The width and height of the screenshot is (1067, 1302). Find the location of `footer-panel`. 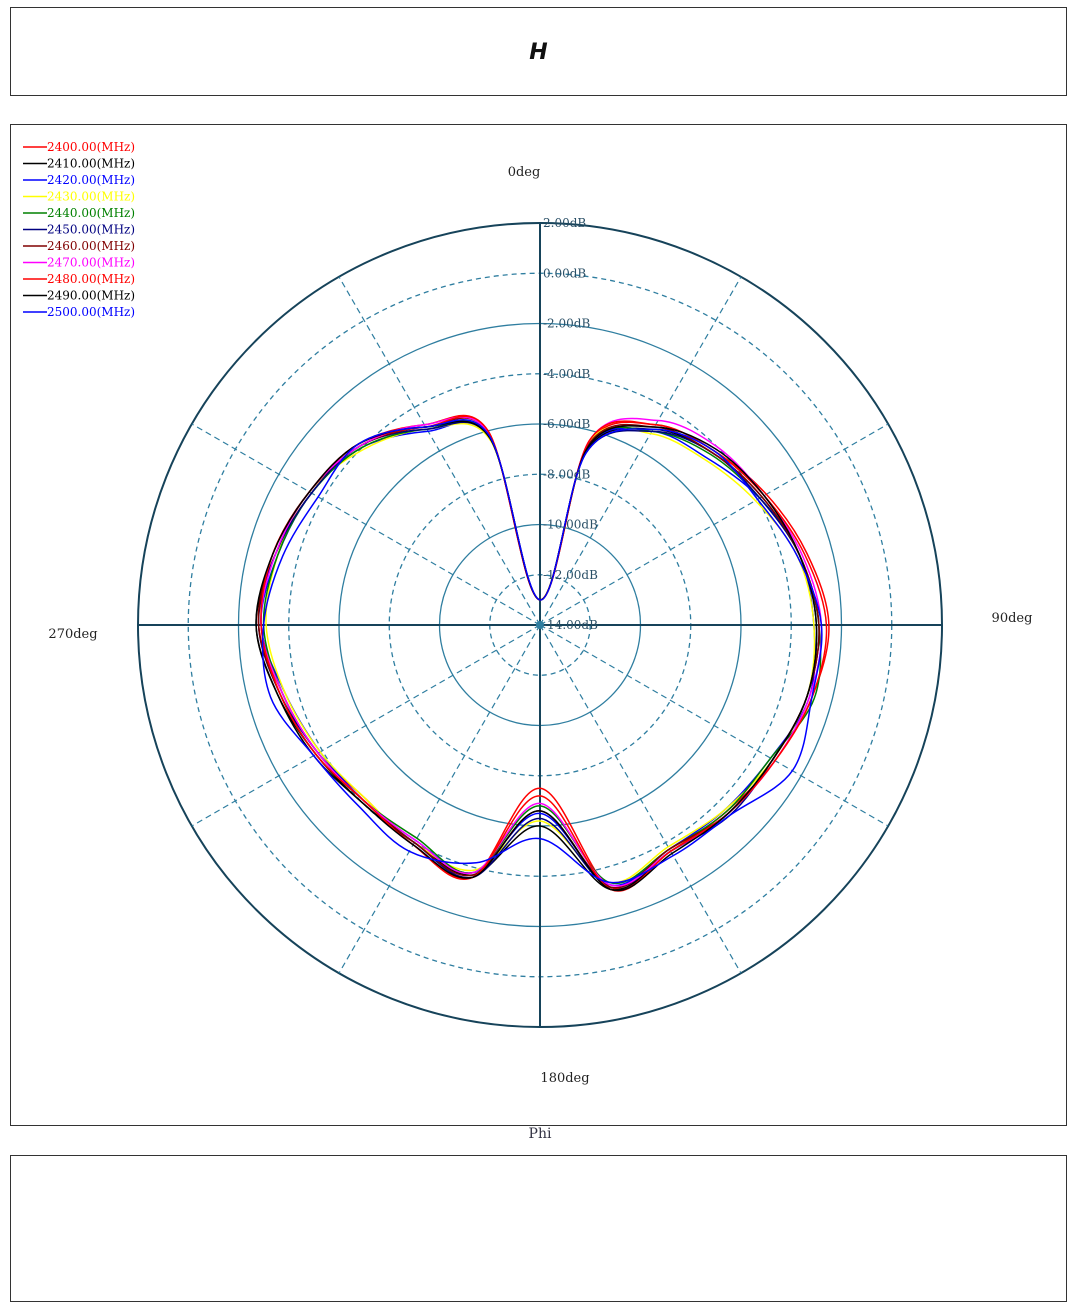

footer-panel is located at coordinates (538, 1228).